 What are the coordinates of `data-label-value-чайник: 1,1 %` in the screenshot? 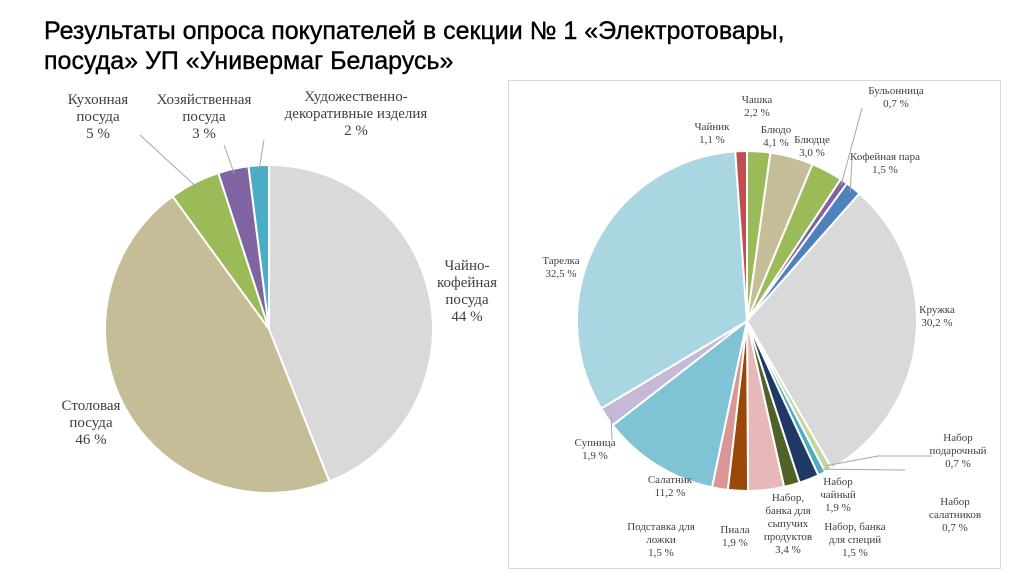 It's located at (712, 140).